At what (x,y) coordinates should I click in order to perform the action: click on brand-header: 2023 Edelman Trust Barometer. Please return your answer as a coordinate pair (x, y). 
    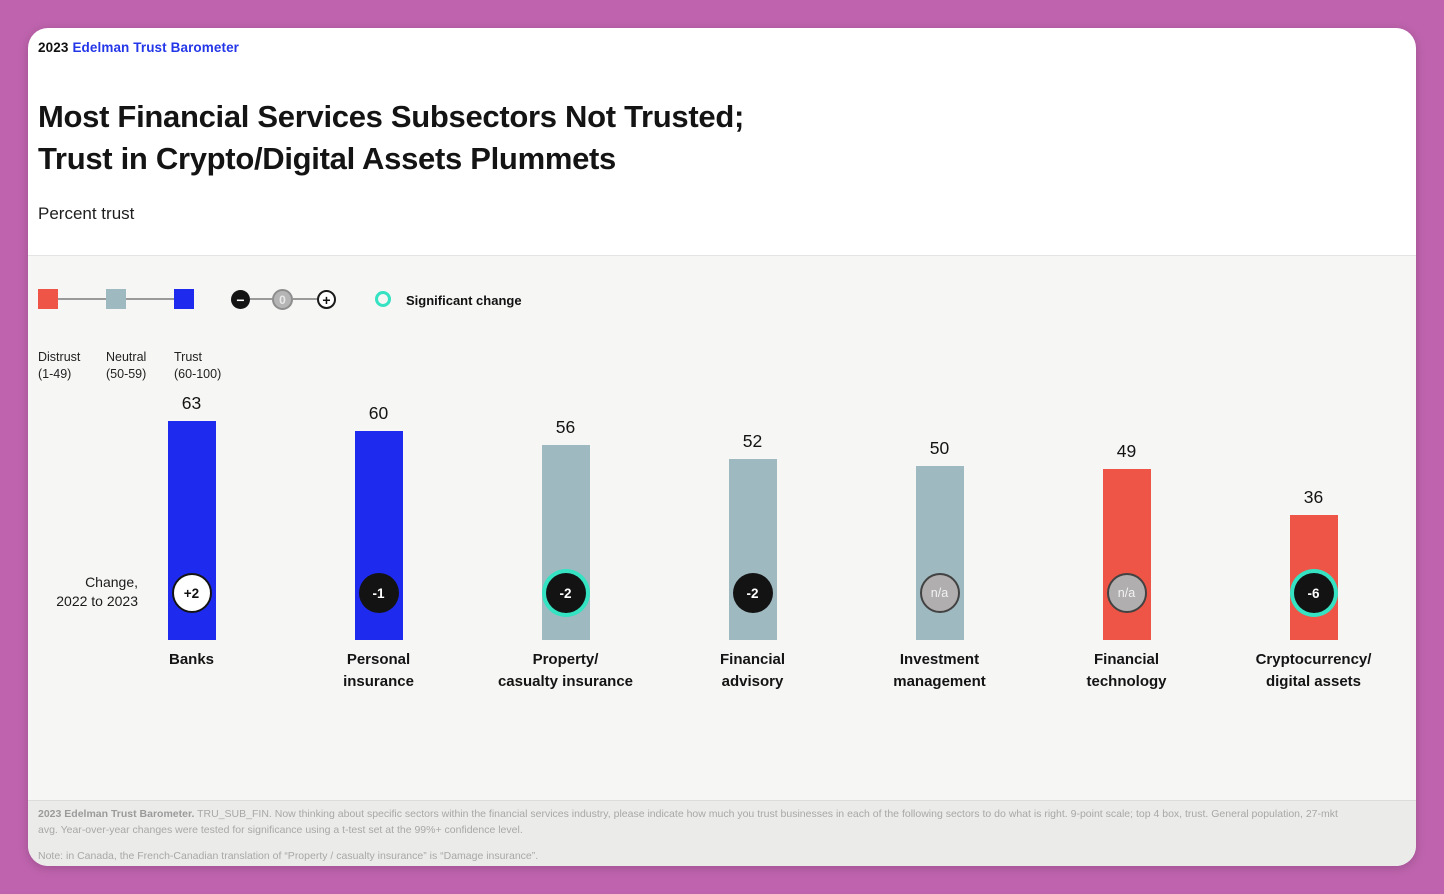
    Looking at the image, I should click on (138, 47).